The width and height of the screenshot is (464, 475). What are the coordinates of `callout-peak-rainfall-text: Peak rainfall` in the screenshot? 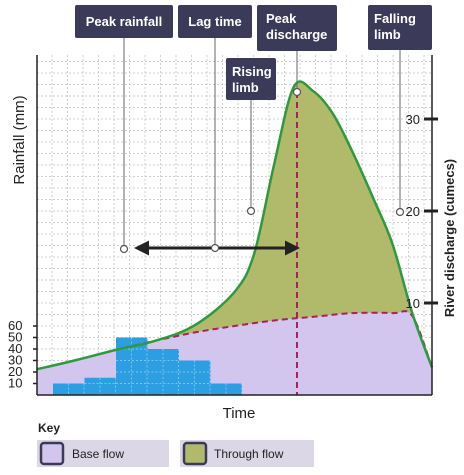 It's located at (124, 21).